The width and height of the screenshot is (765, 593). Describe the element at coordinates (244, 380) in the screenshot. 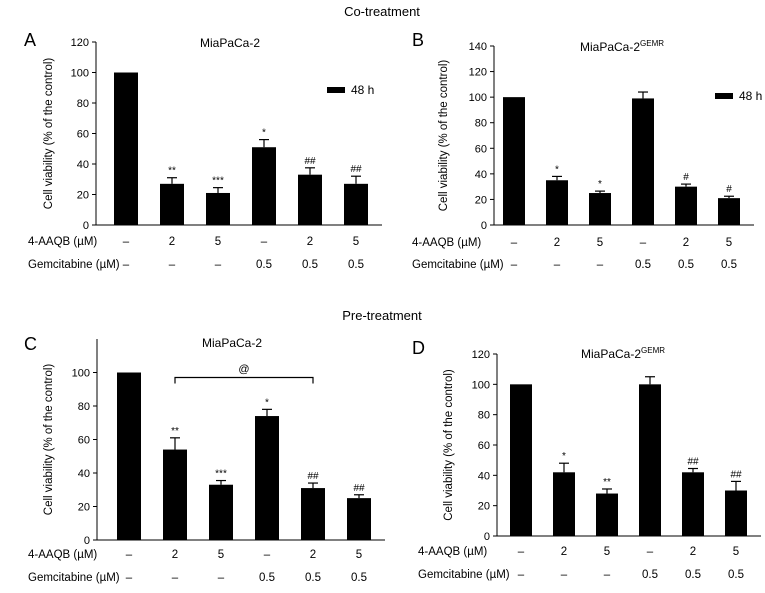

I see `comparison-bracket` at that location.